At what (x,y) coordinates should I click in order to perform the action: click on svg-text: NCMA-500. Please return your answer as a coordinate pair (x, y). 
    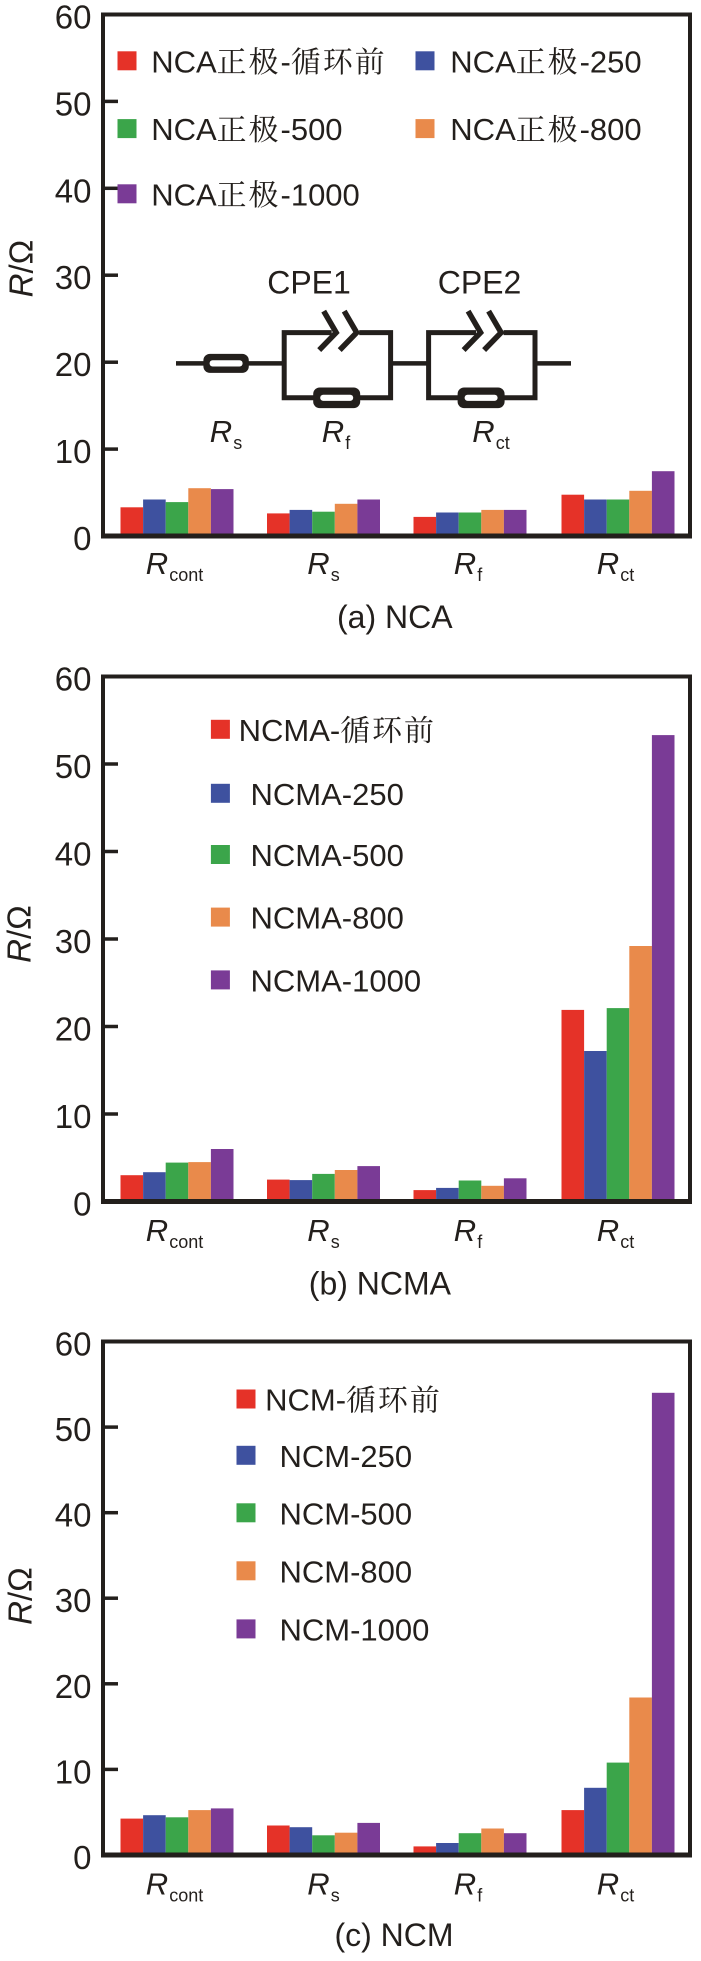
    Looking at the image, I should click on (327, 855).